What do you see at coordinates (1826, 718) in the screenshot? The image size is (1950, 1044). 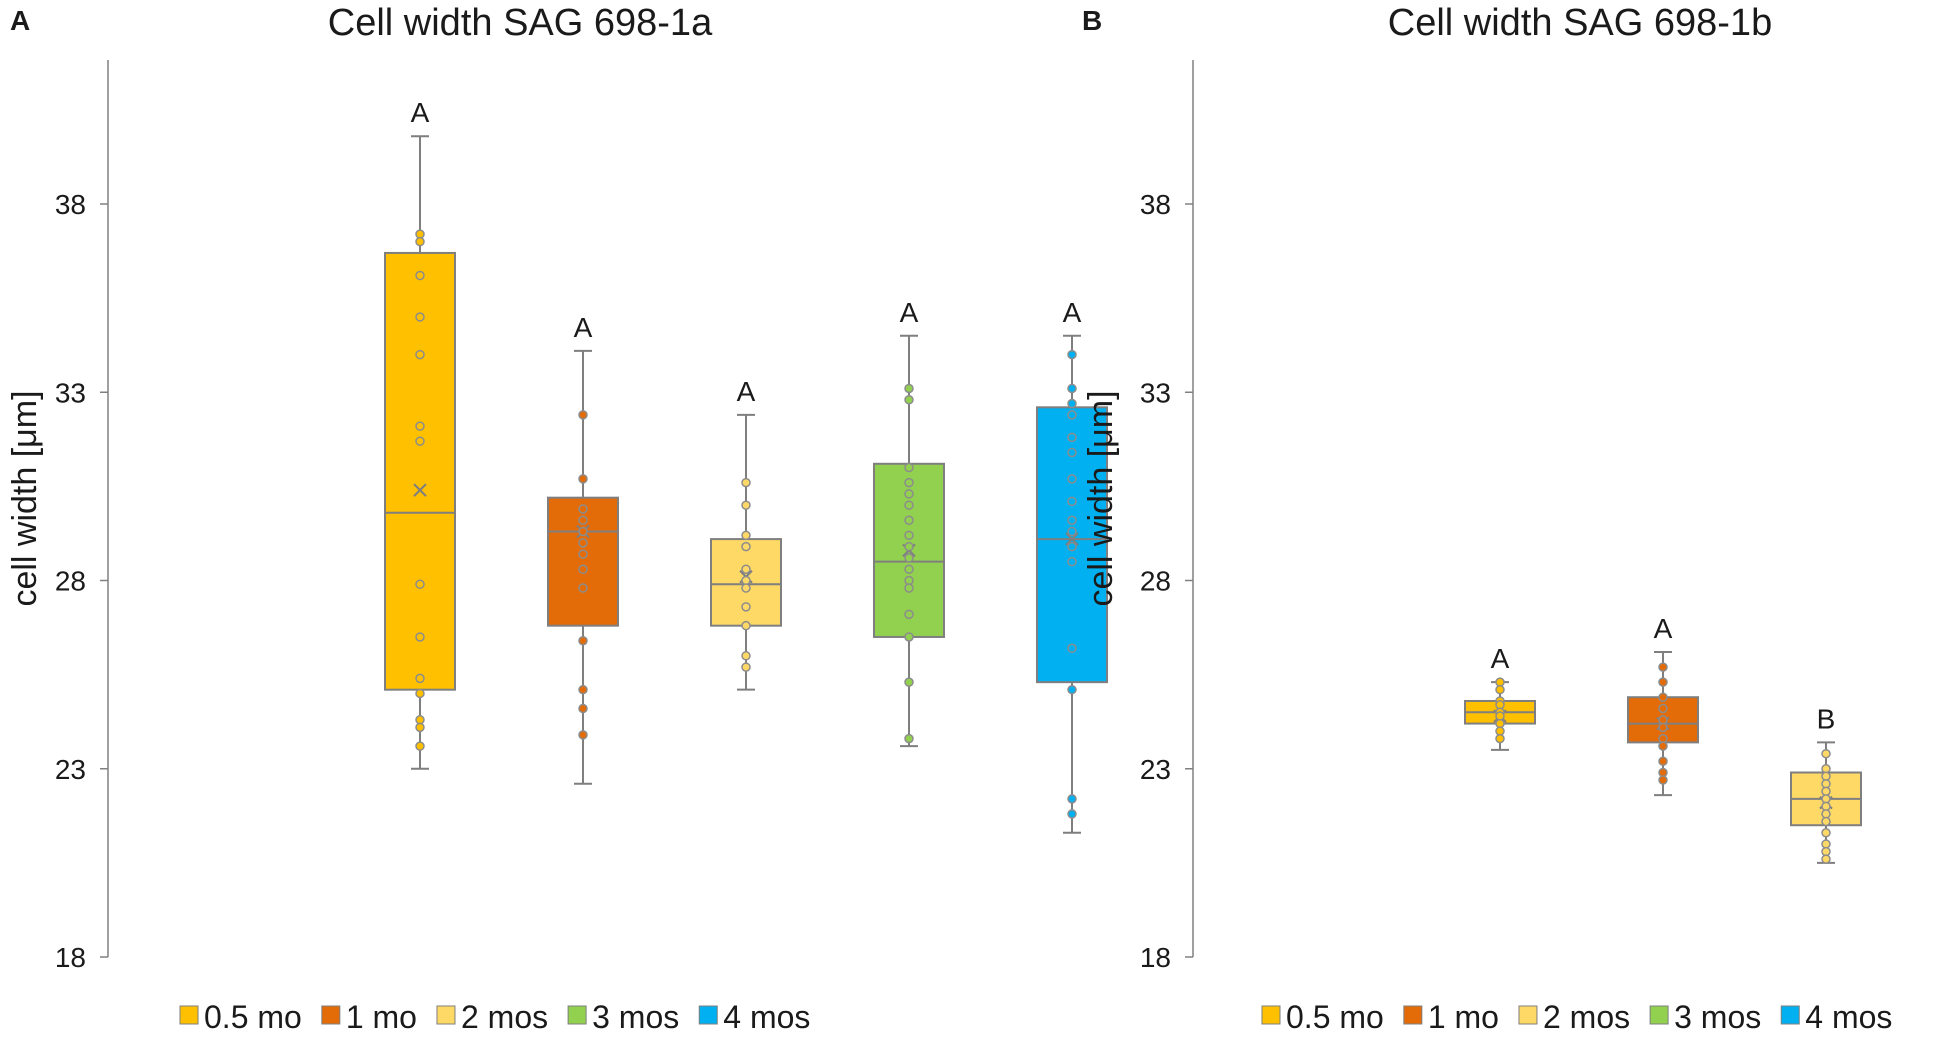 I see `group-label: B` at bounding box center [1826, 718].